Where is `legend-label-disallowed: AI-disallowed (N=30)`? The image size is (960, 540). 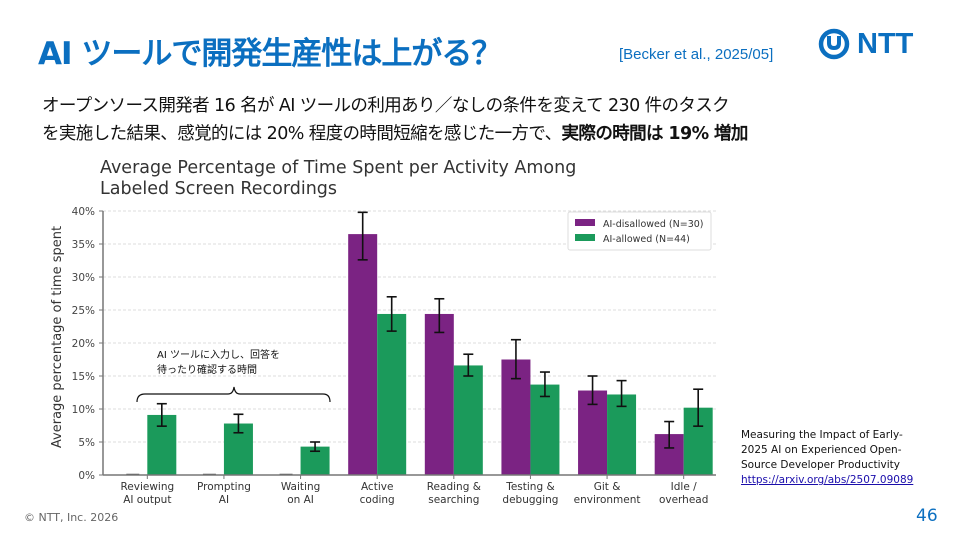 legend-label-disallowed: AI-disallowed (N=30) is located at coordinates (653, 224).